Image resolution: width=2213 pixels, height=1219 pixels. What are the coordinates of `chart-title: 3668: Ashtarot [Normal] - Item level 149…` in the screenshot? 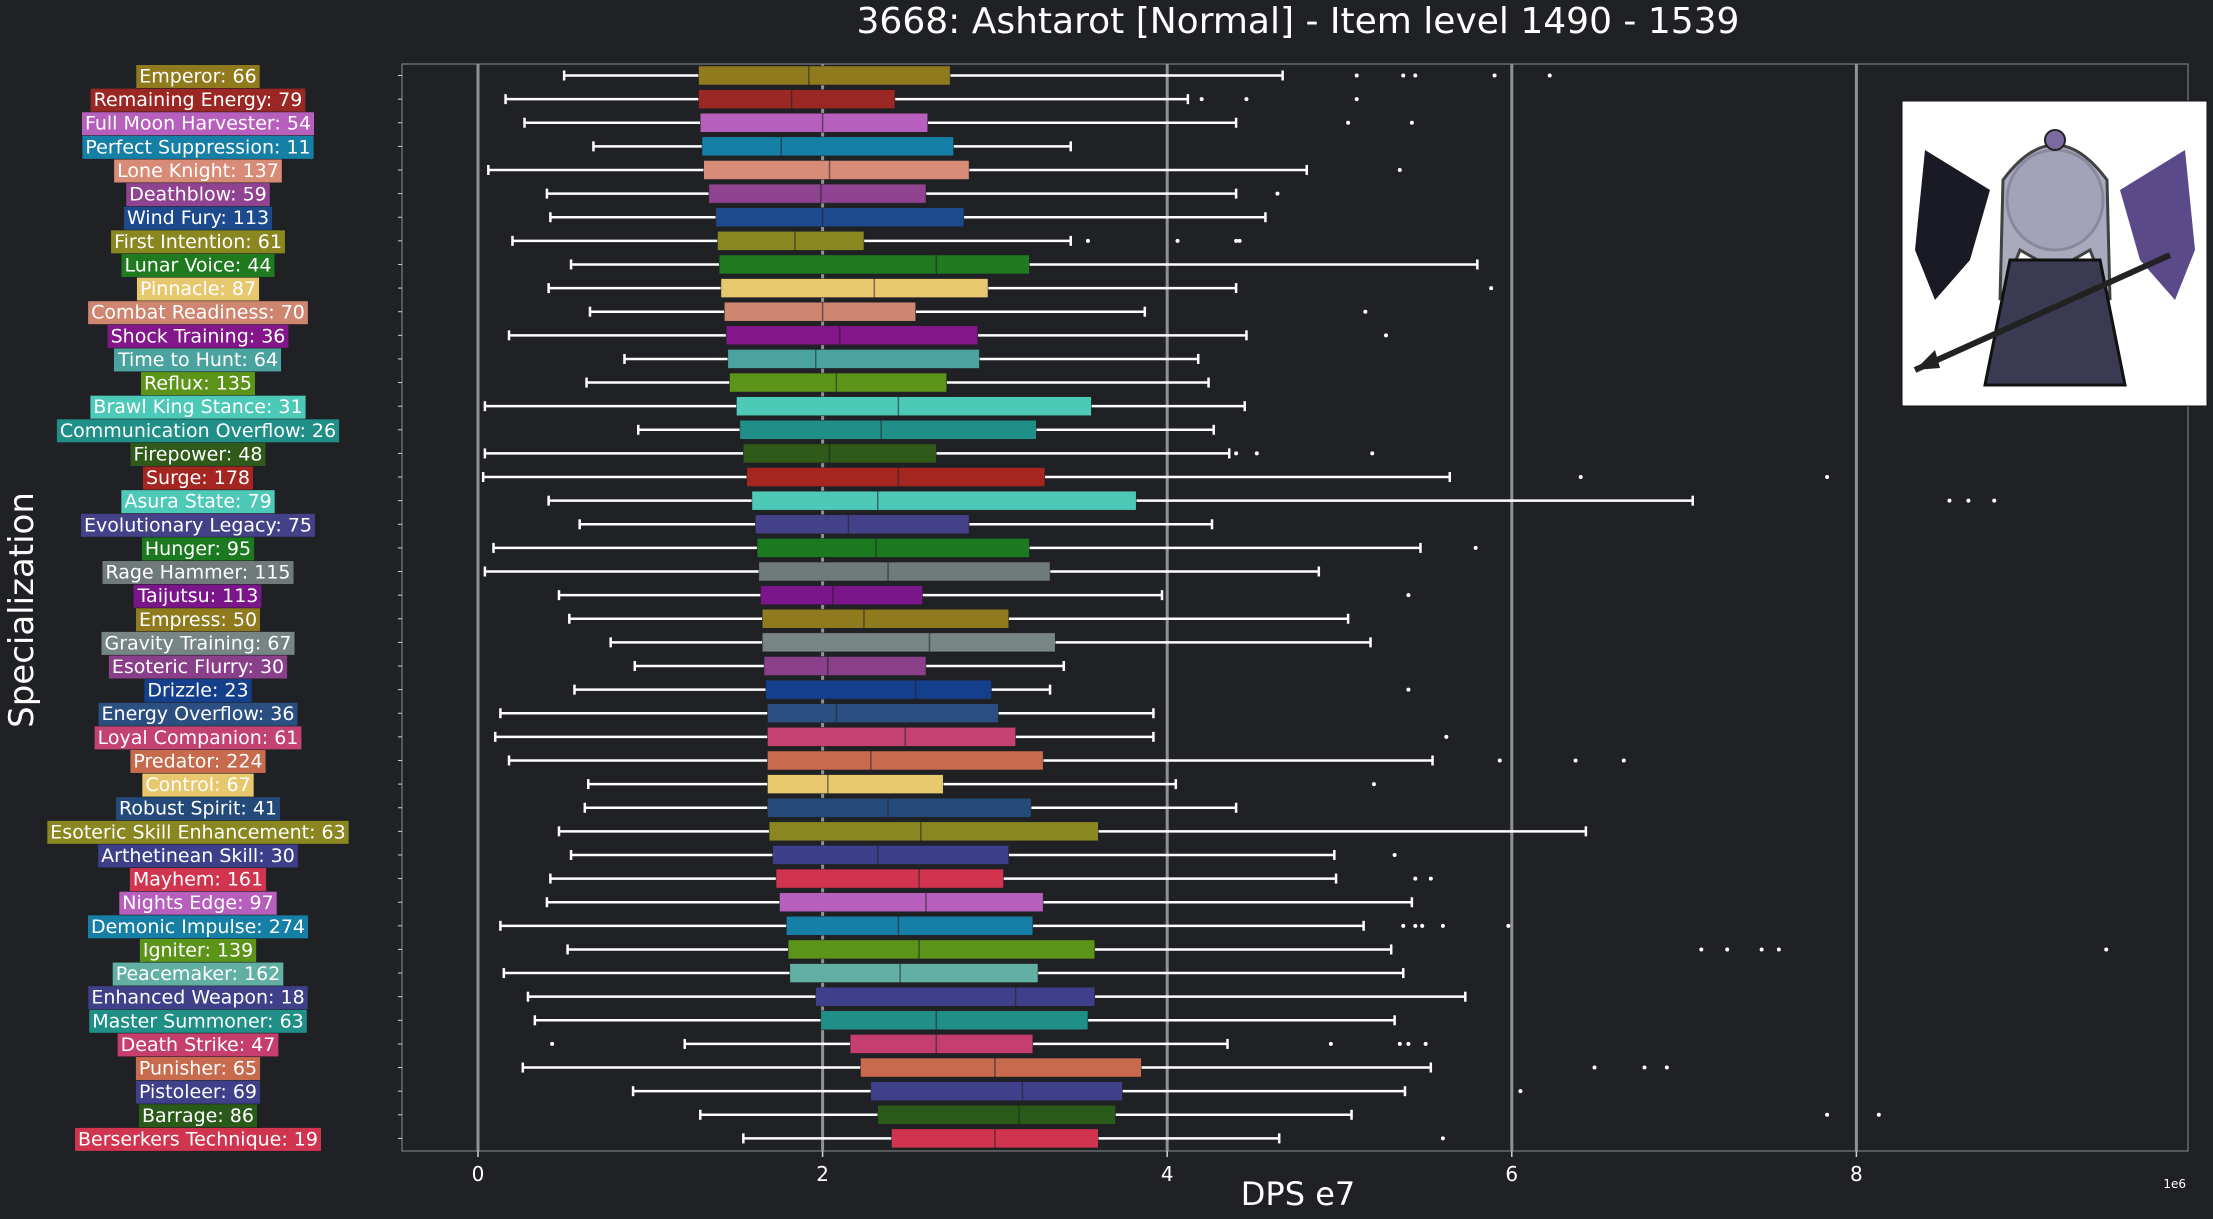 It's located at (1298, 21).